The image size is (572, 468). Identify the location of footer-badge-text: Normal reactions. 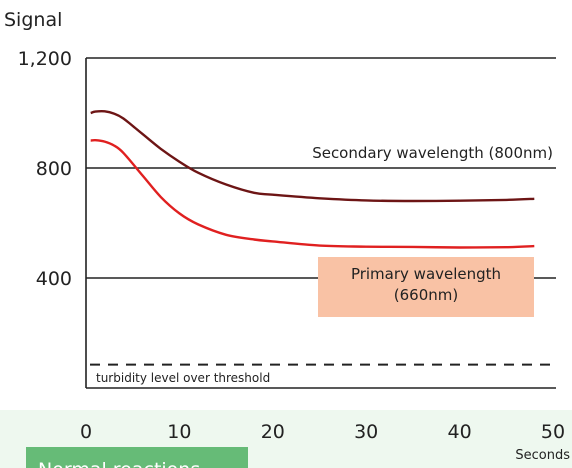
(119, 463).